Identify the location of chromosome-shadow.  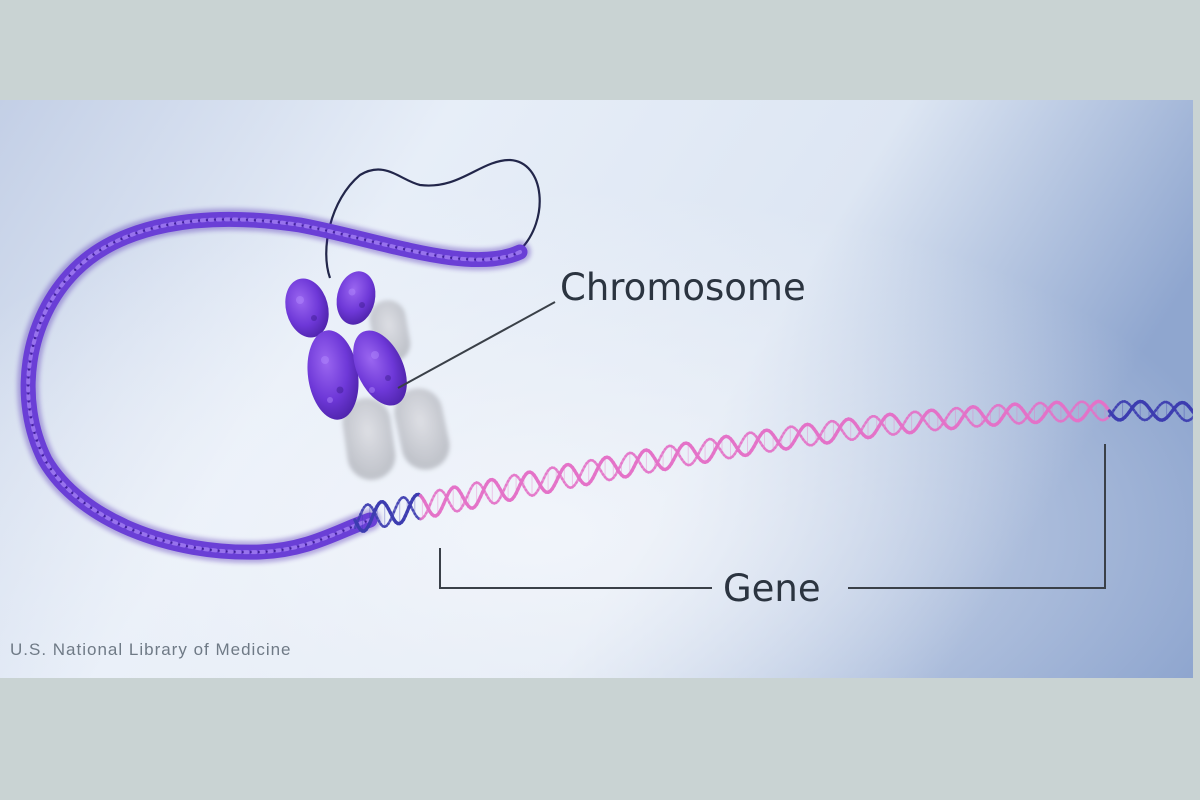
(396, 390).